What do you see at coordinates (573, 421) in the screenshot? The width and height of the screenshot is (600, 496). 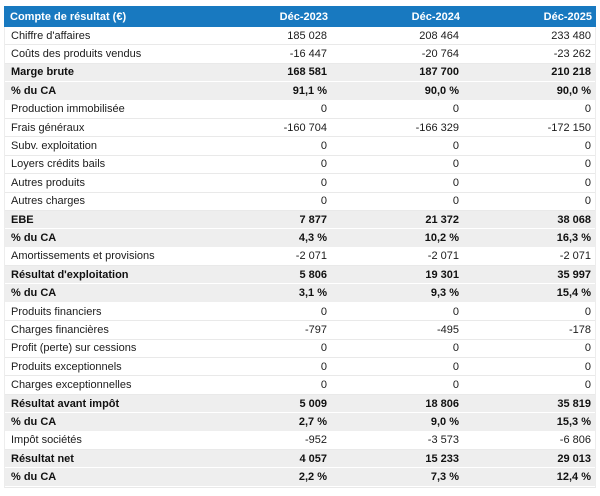 I see `row-value-dec-2025: 15,3 %` at bounding box center [573, 421].